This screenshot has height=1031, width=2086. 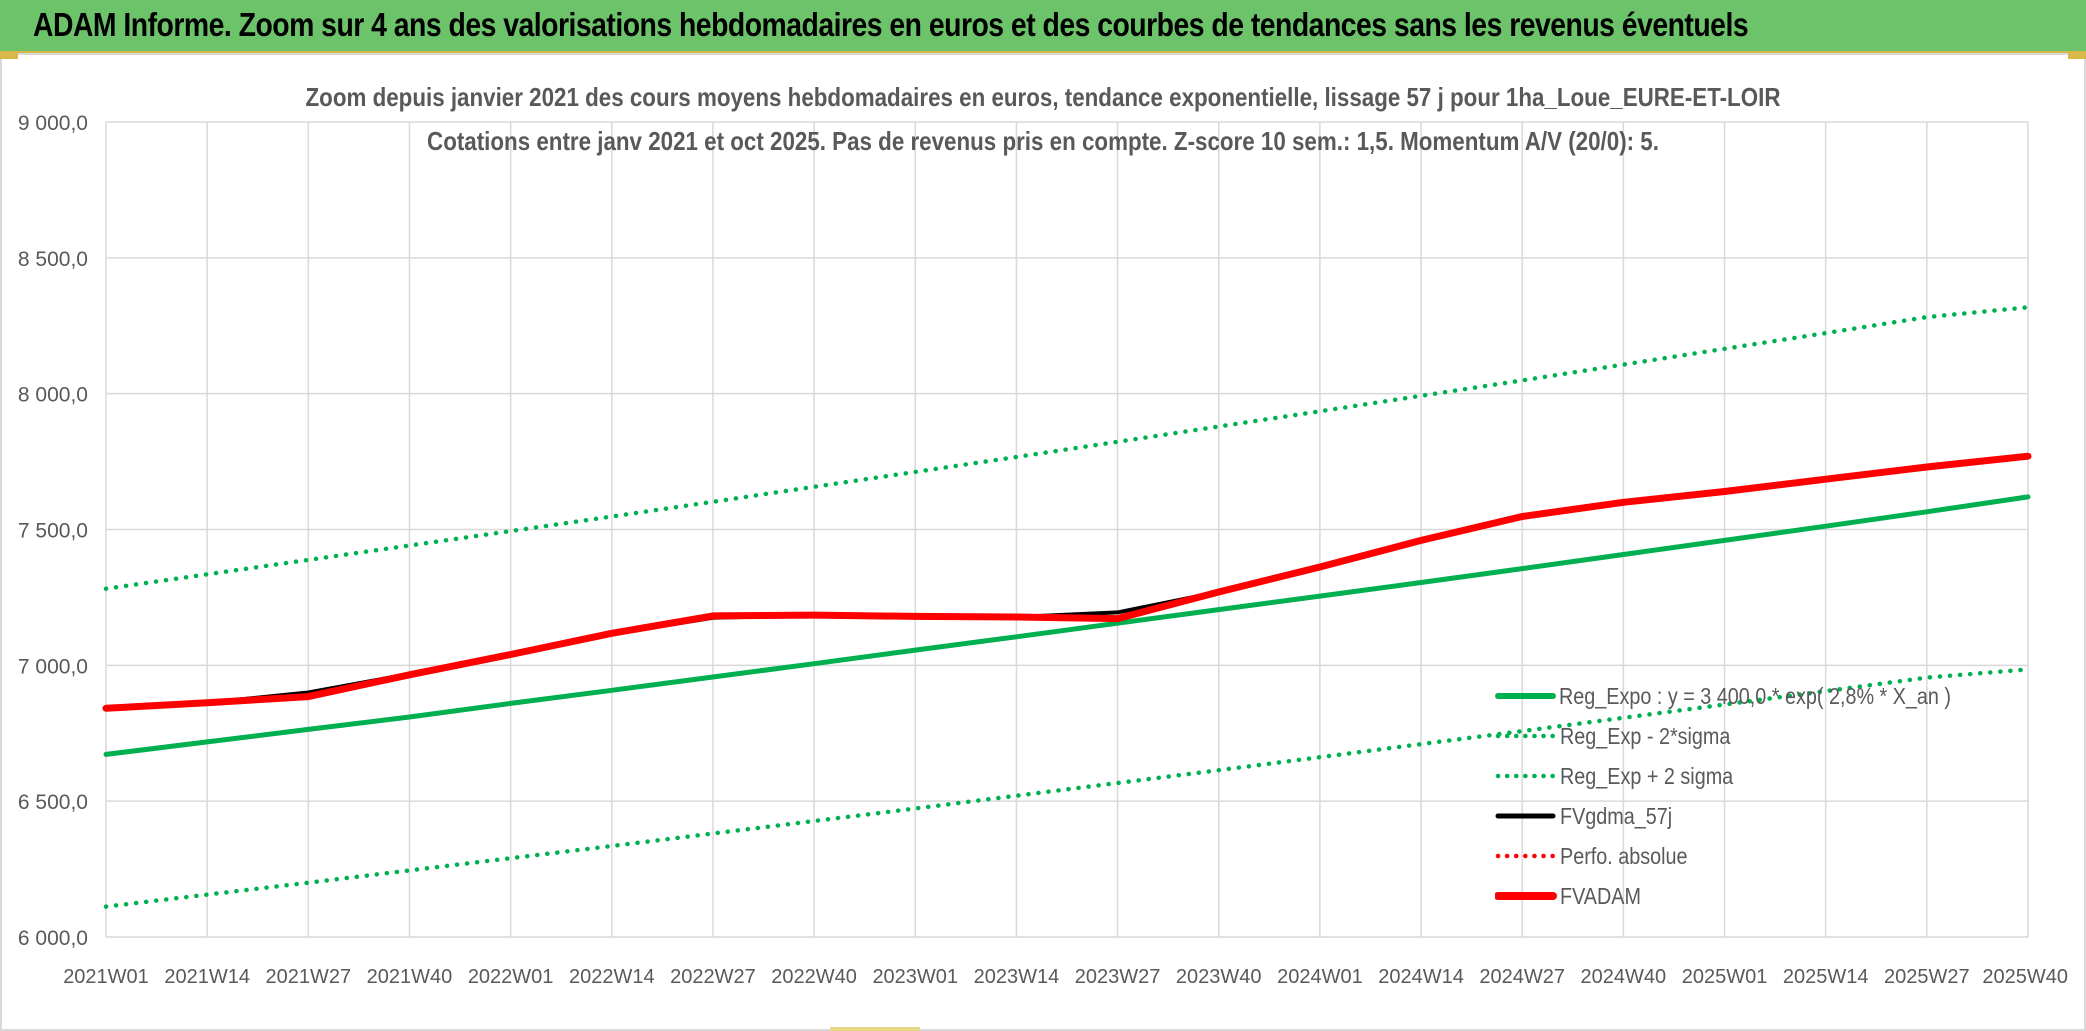 I want to click on x-tick-label: 2024W27, so click(x=1522, y=977).